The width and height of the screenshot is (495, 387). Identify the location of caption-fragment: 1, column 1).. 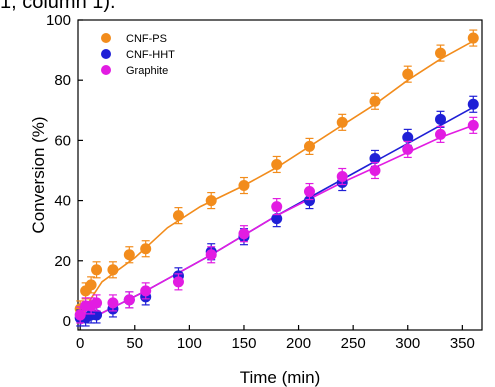
(58, 6).